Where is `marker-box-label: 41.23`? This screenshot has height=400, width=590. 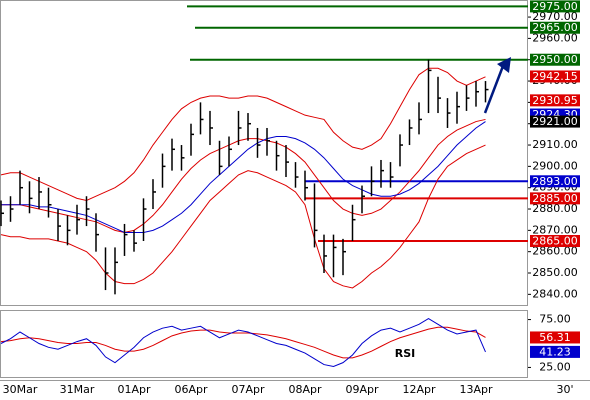 marker-box-label: 41.23 is located at coordinates (555, 351).